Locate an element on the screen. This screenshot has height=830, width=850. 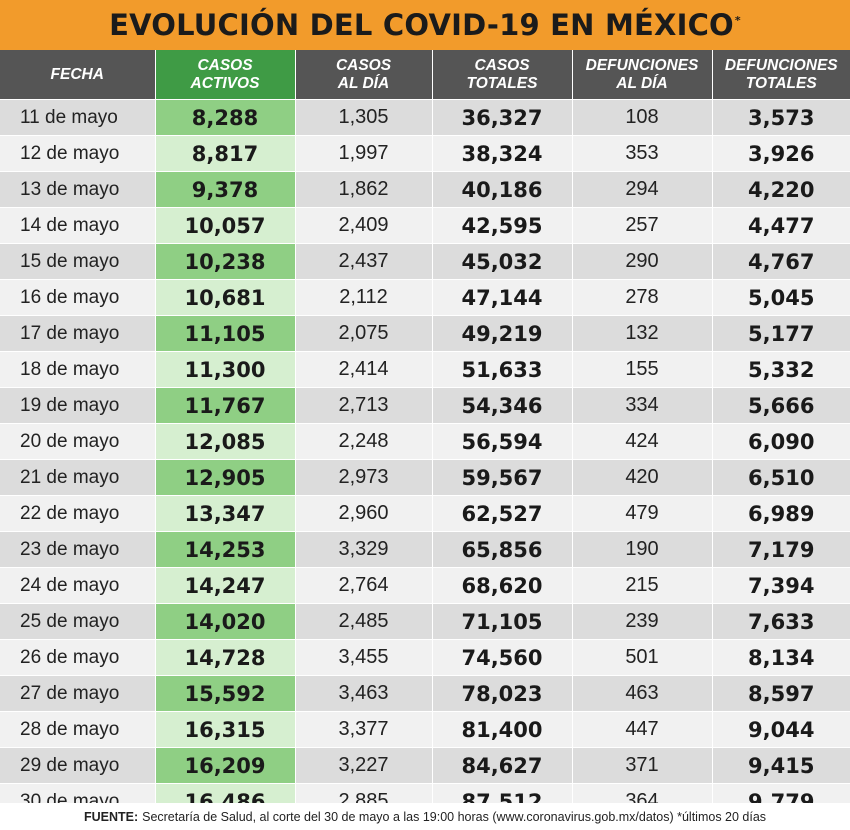
cell-casos-activos: 14,253 is located at coordinates (224, 549).